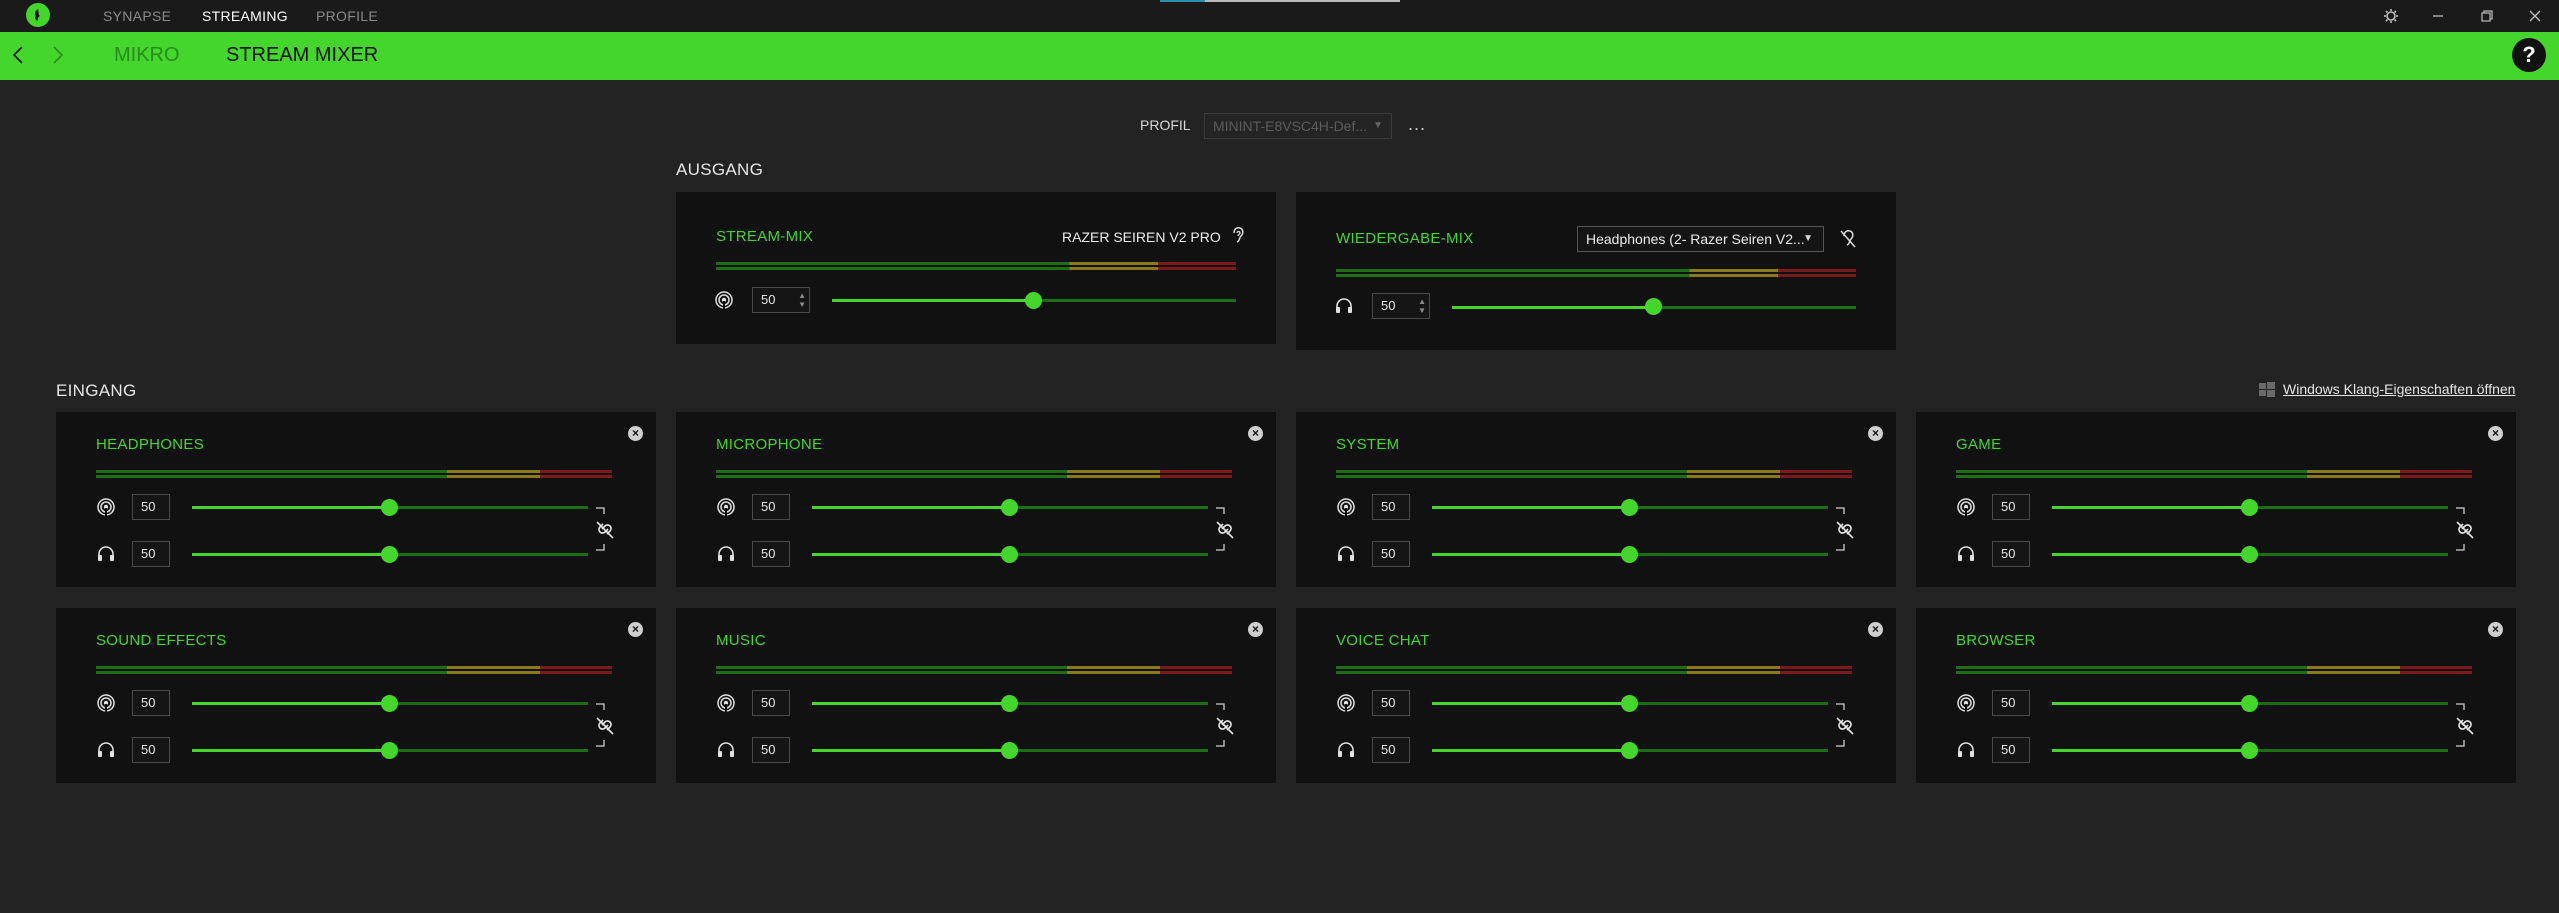 The image size is (2559, 913). Describe the element at coordinates (147, 55) in the screenshot. I see `breadcrumb-device: MIKRO` at that location.